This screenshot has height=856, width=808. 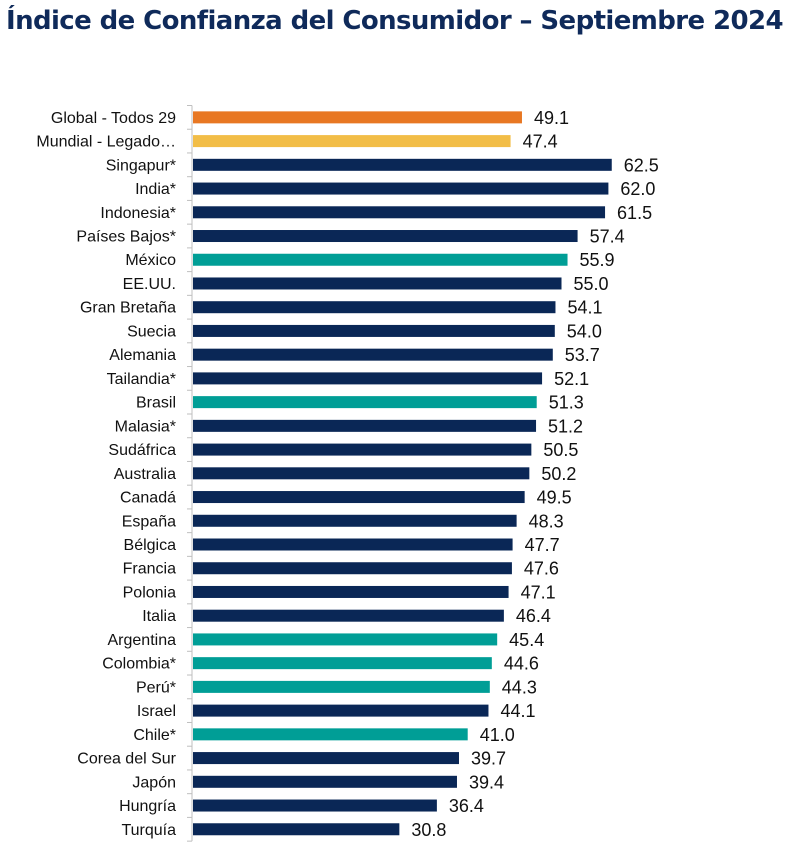 What do you see at coordinates (519, 687) in the screenshot?
I see `value-label: 44.3` at bounding box center [519, 687].